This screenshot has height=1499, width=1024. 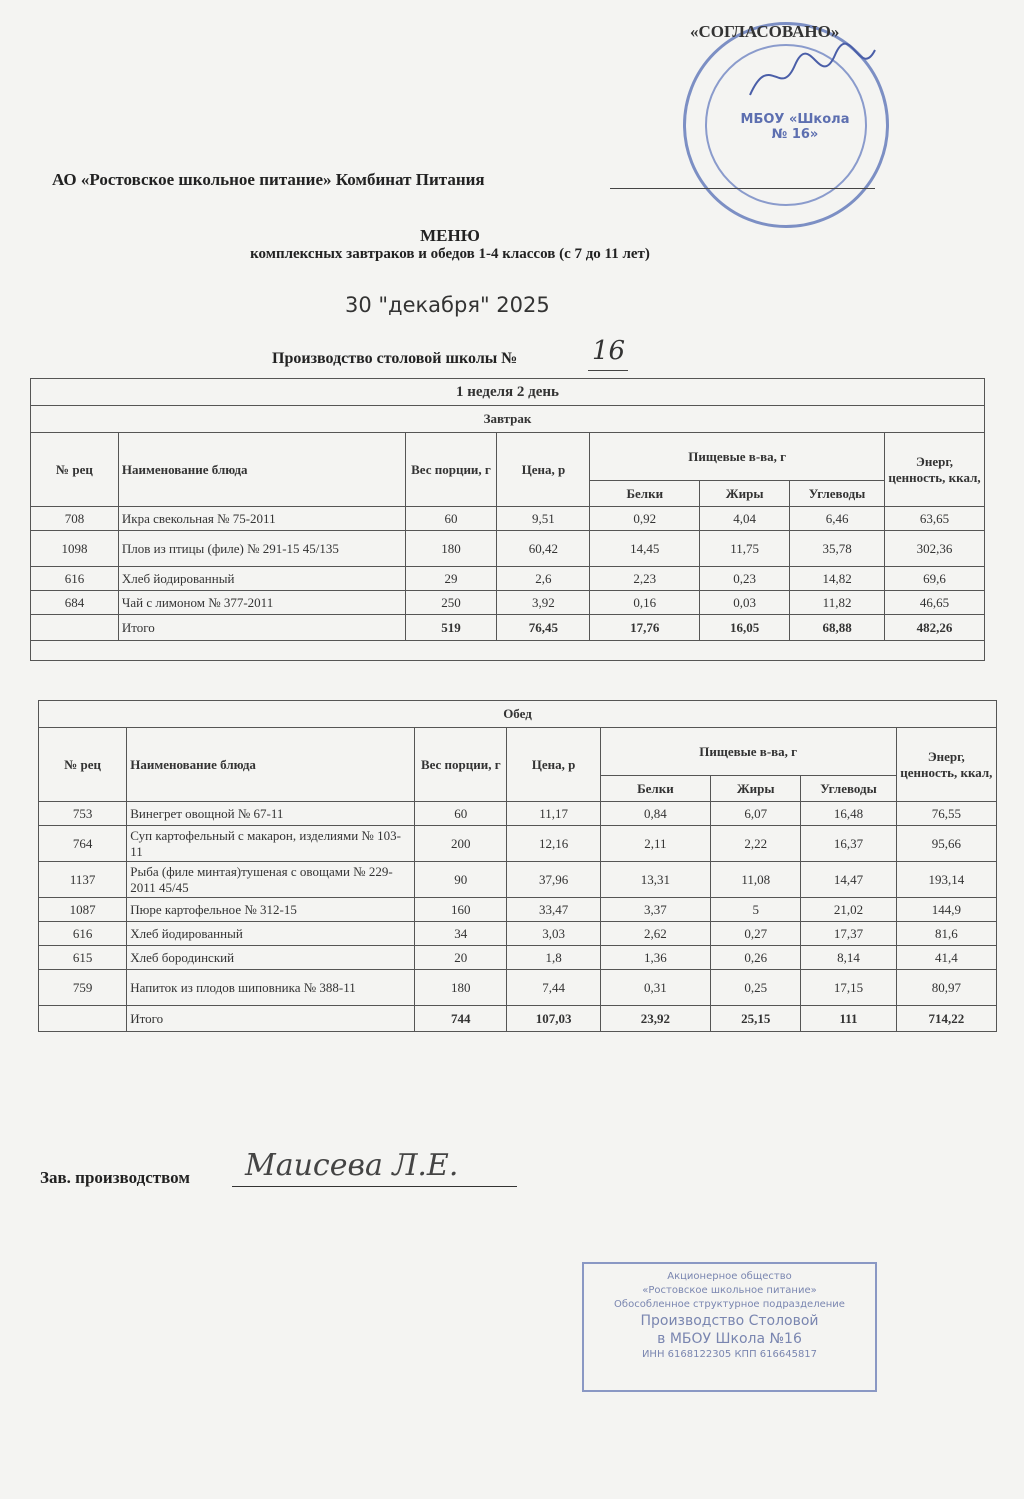 I want to click on table-cell: 0,26, so click(x=756, y=957).